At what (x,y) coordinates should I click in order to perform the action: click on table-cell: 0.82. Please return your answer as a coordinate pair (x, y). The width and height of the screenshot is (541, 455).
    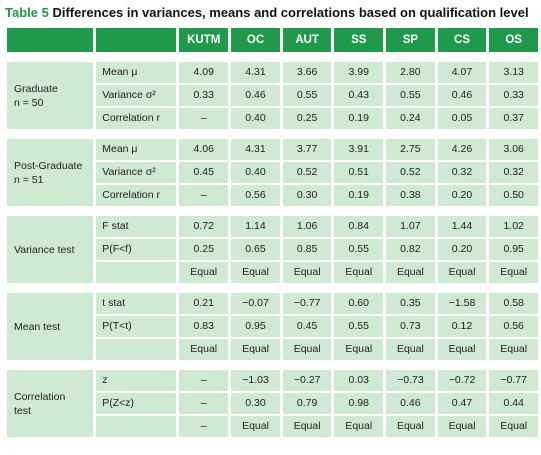
    Looking at the image, I should click on (410, 249).